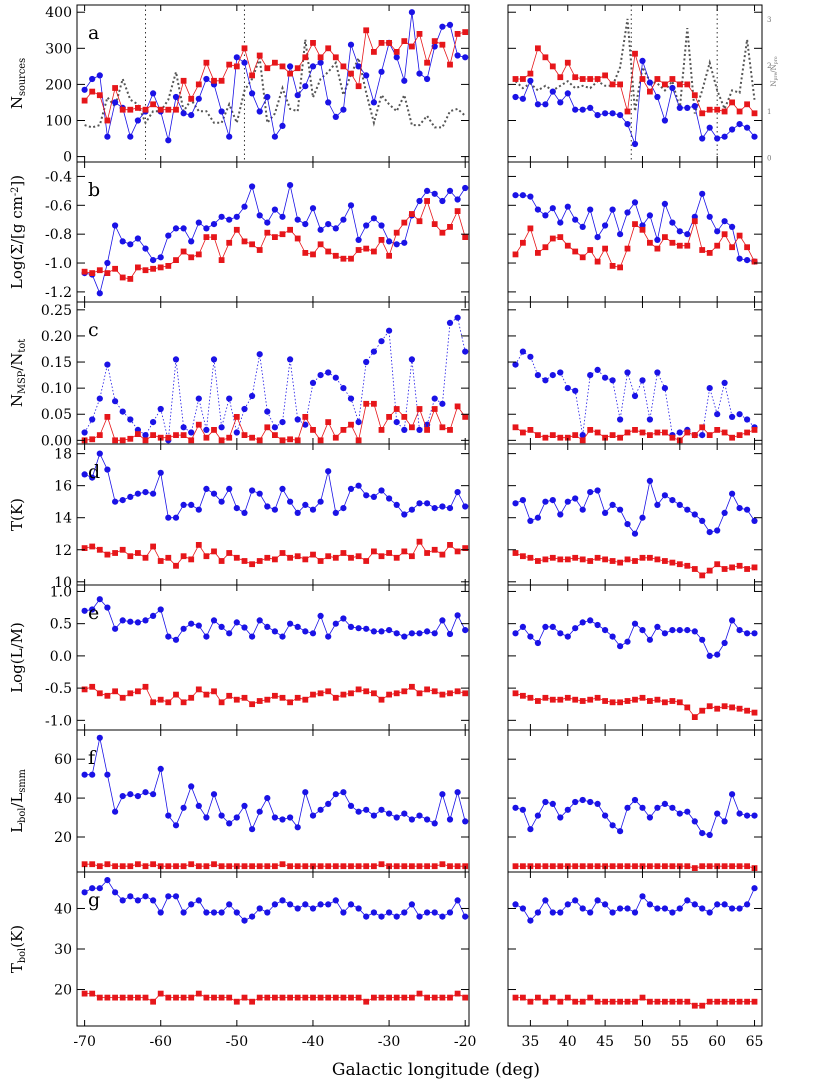 This screenshot has height=1089, width=817. I want to click on panel-letter-e: e, so click(93, 613).